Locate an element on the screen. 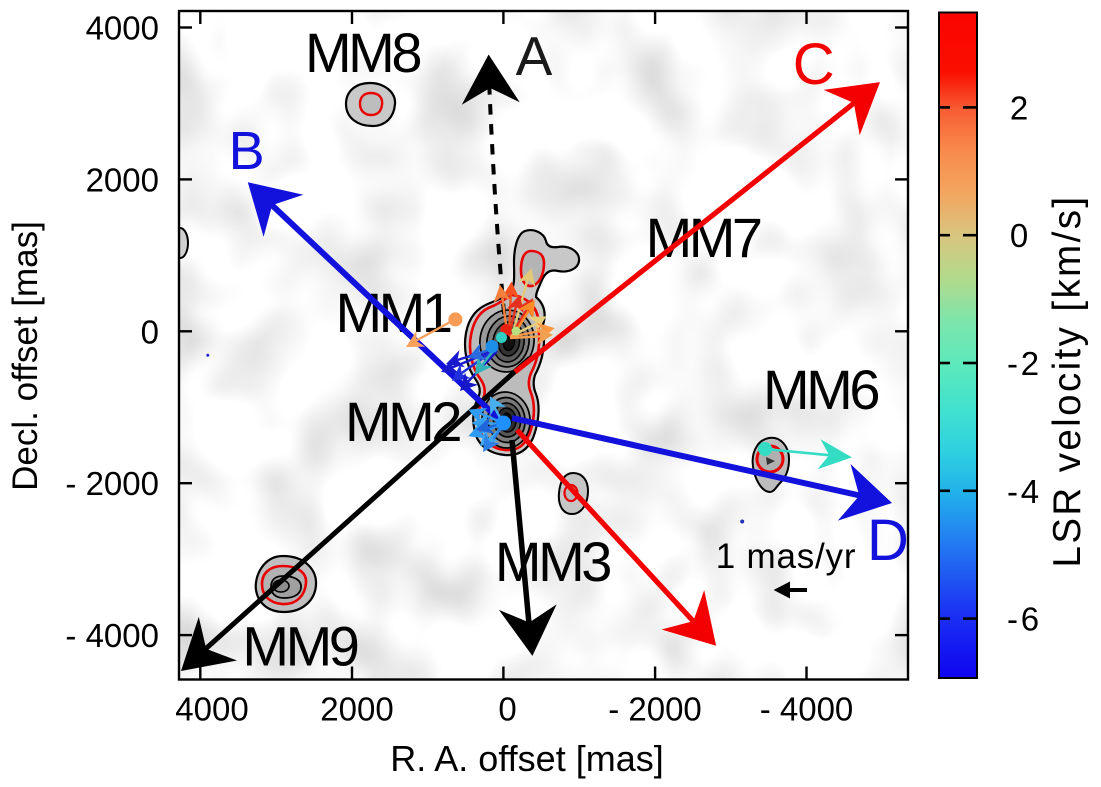  svg-text: R. A. offset [mas] is located at coordinates (526, 758).